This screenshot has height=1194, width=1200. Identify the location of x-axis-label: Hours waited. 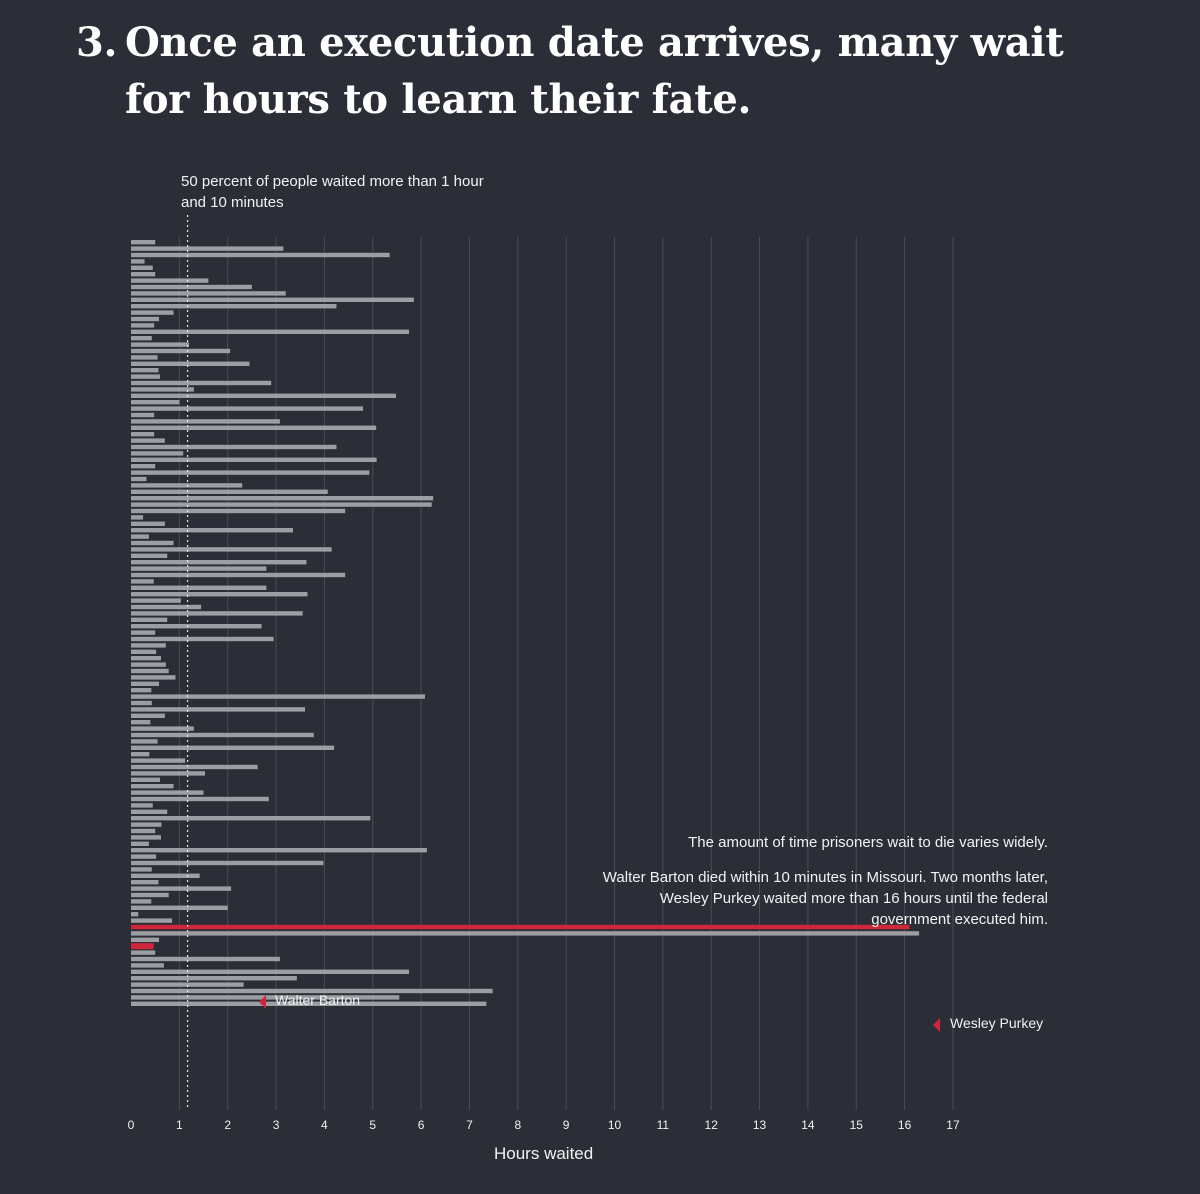
(544, 1153).